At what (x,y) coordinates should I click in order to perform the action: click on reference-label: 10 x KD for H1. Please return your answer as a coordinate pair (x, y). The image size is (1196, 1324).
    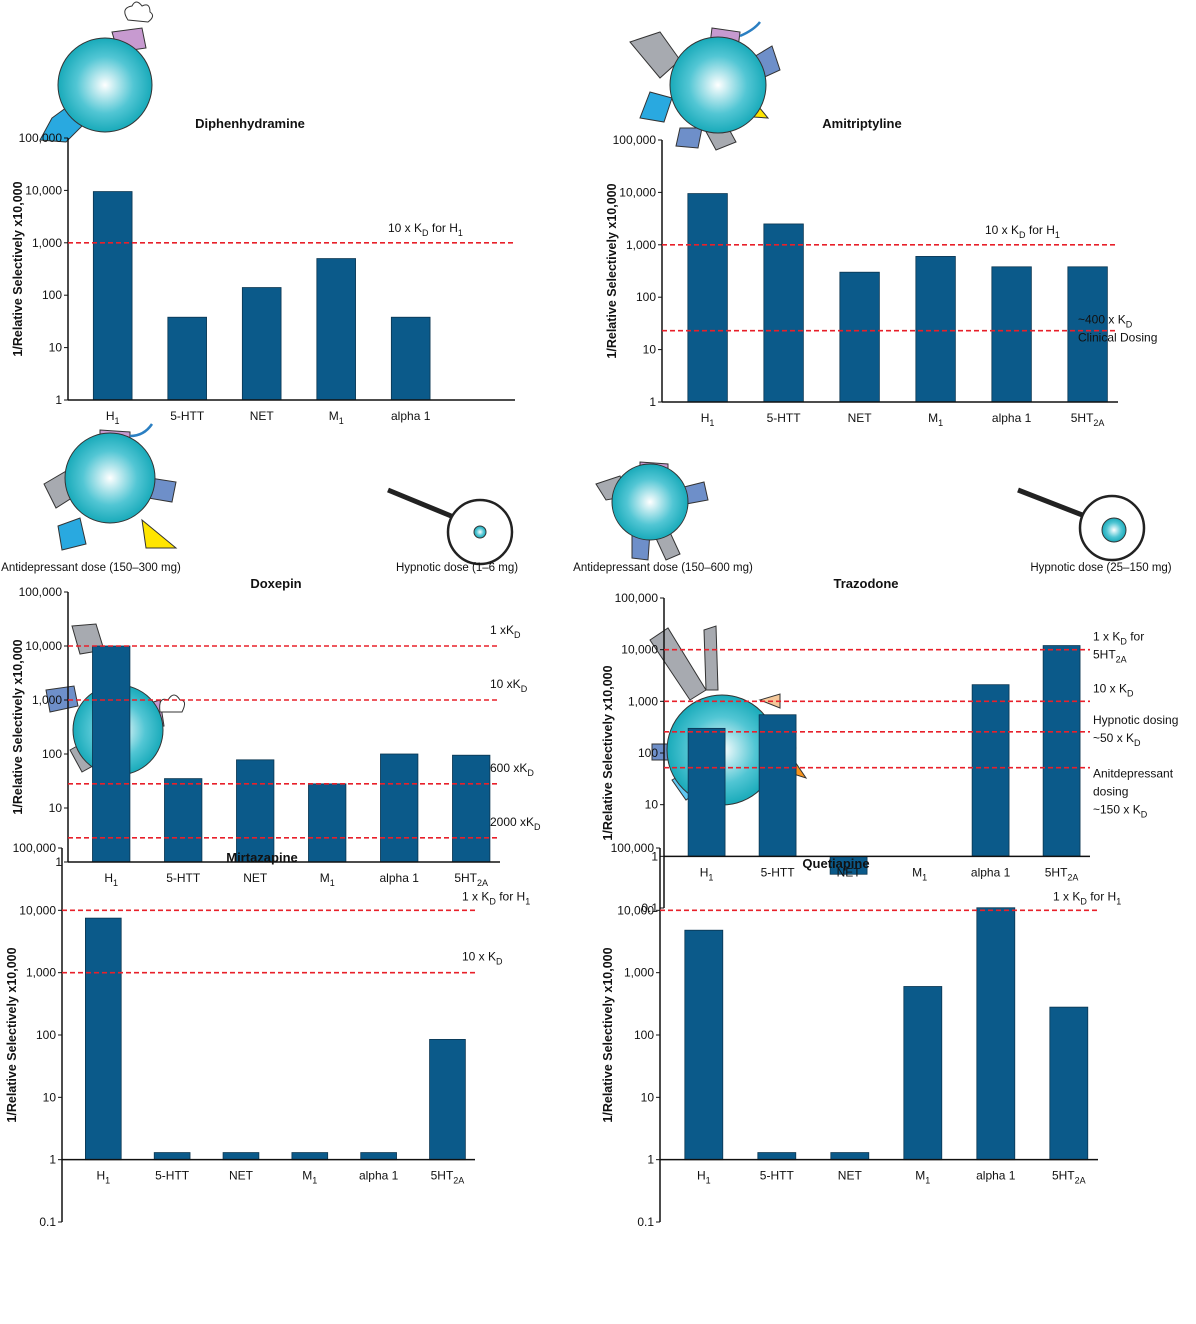
    Looking at the image, I should click on (425, 229).